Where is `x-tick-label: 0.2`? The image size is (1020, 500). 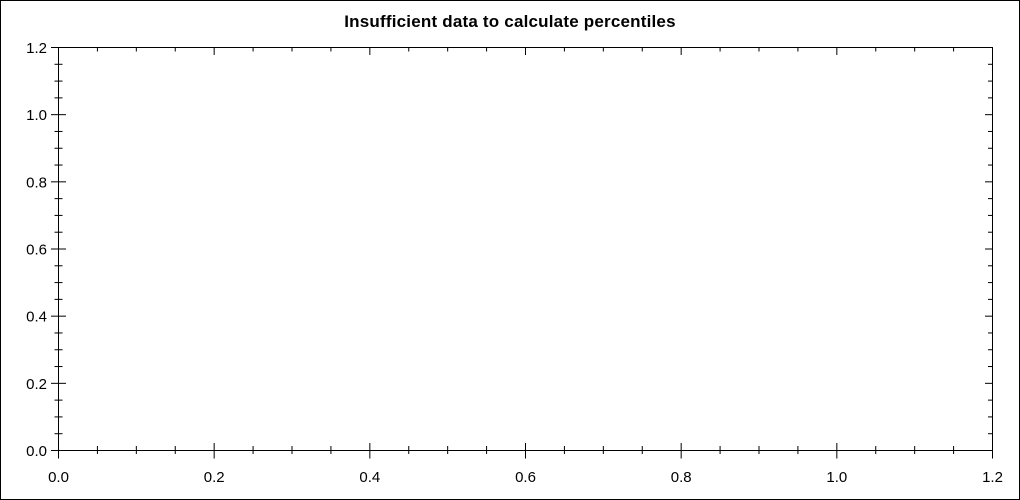 x-tick-label: 0.2 is located at coordinates (214, 477).